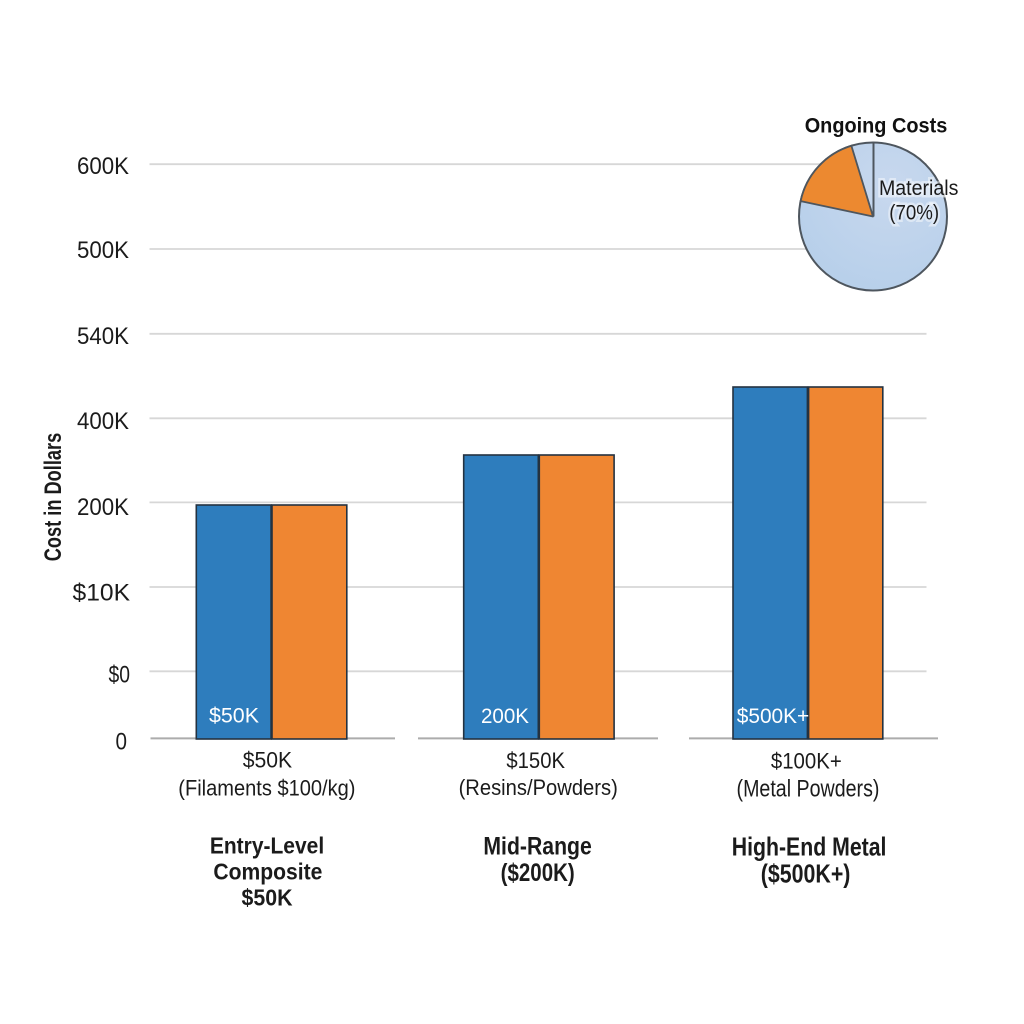  Describe the element at coordinates (918, 188) in the screenshot. I see `svg-text: Materials` at that location.